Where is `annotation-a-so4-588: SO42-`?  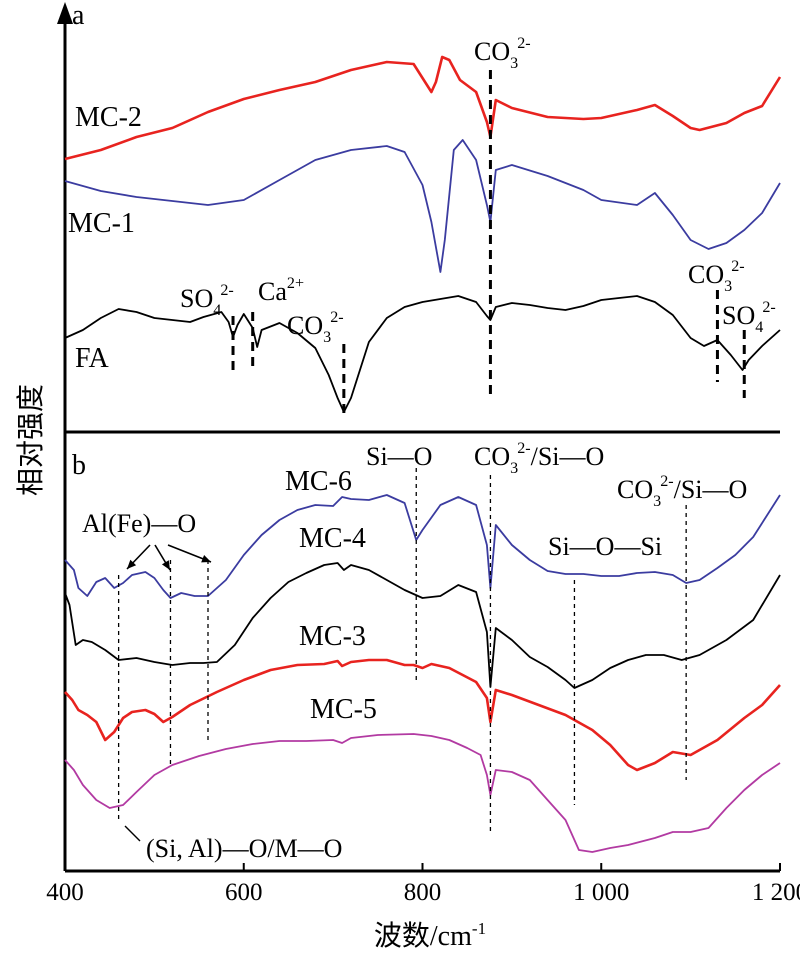 annotation-a-so4-588: SO42- is located at coordinates (207, 300).